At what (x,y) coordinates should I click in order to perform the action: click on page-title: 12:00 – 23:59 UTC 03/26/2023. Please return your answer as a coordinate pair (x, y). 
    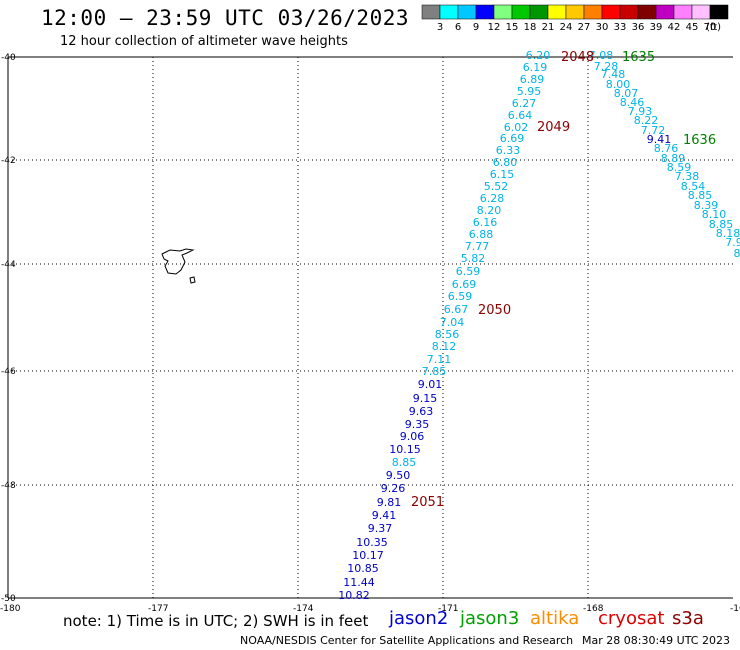
    Looking at the image, I should click on (225, 18).